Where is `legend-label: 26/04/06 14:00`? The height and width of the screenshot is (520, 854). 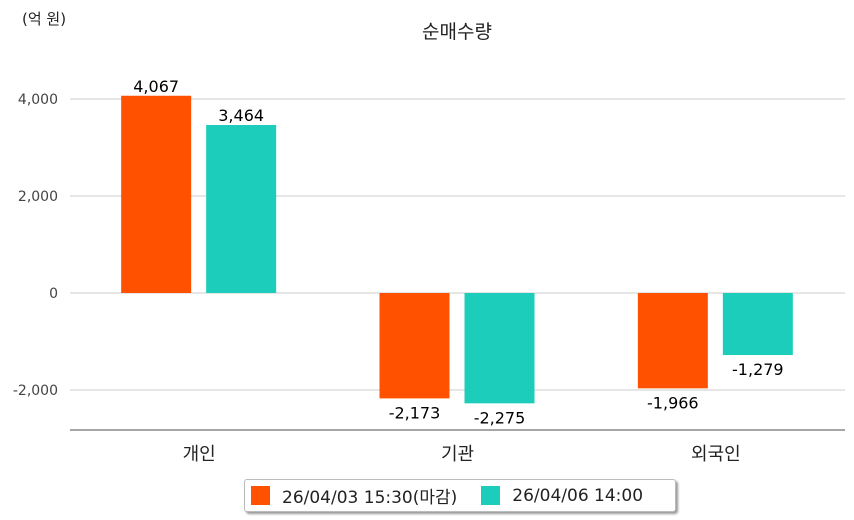 legend-label: 26/04/06 14:00 is located at coordinates (578, 495).